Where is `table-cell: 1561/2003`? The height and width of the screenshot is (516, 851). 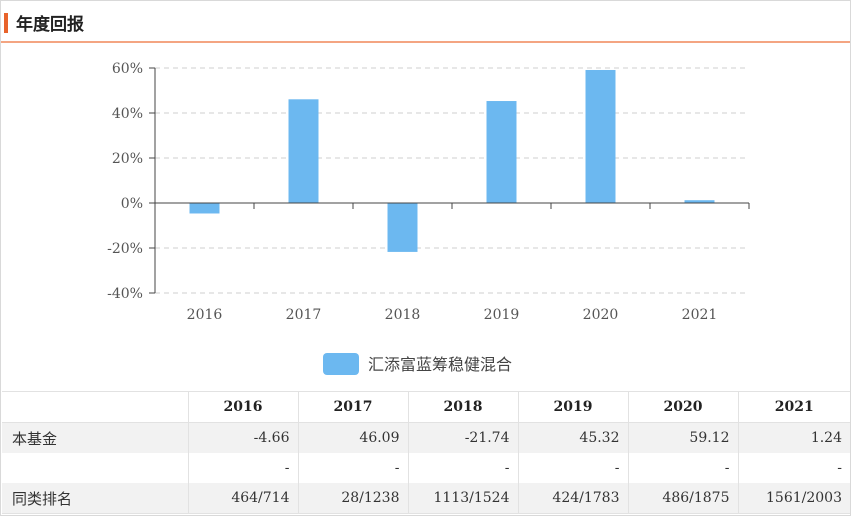 table-cell: 1561/2003 is located at coordinates (794, 498).